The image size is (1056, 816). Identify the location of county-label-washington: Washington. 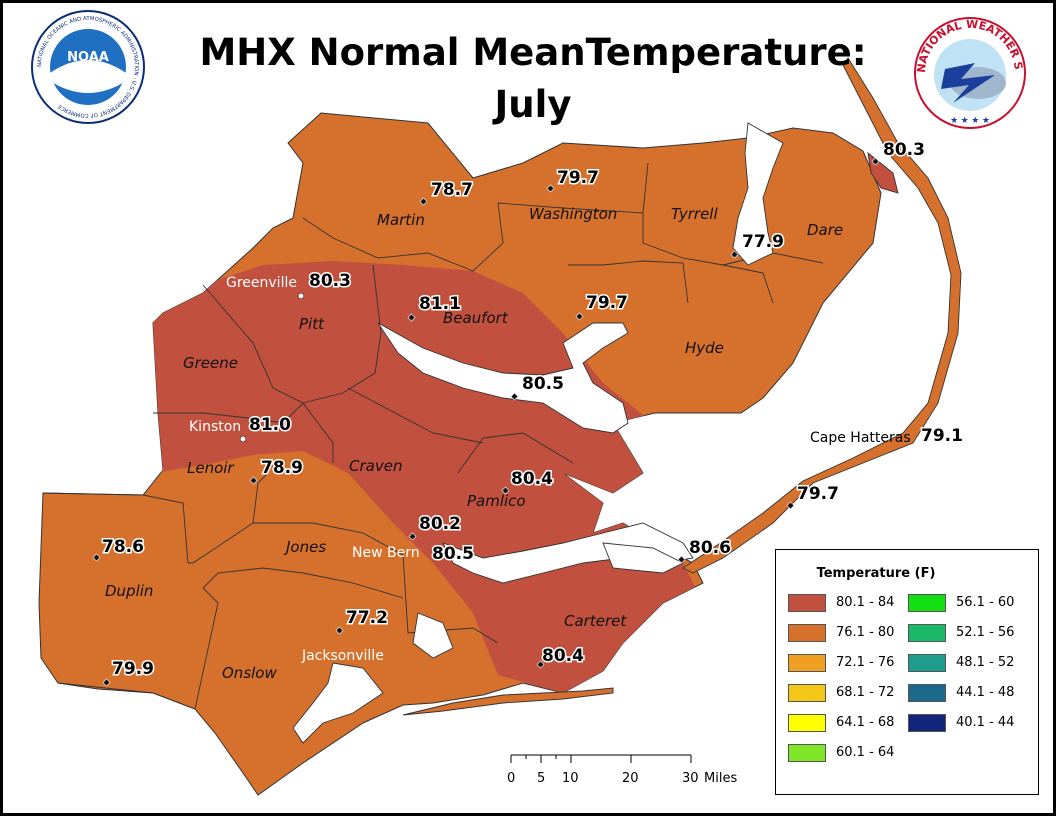
(573, 214).